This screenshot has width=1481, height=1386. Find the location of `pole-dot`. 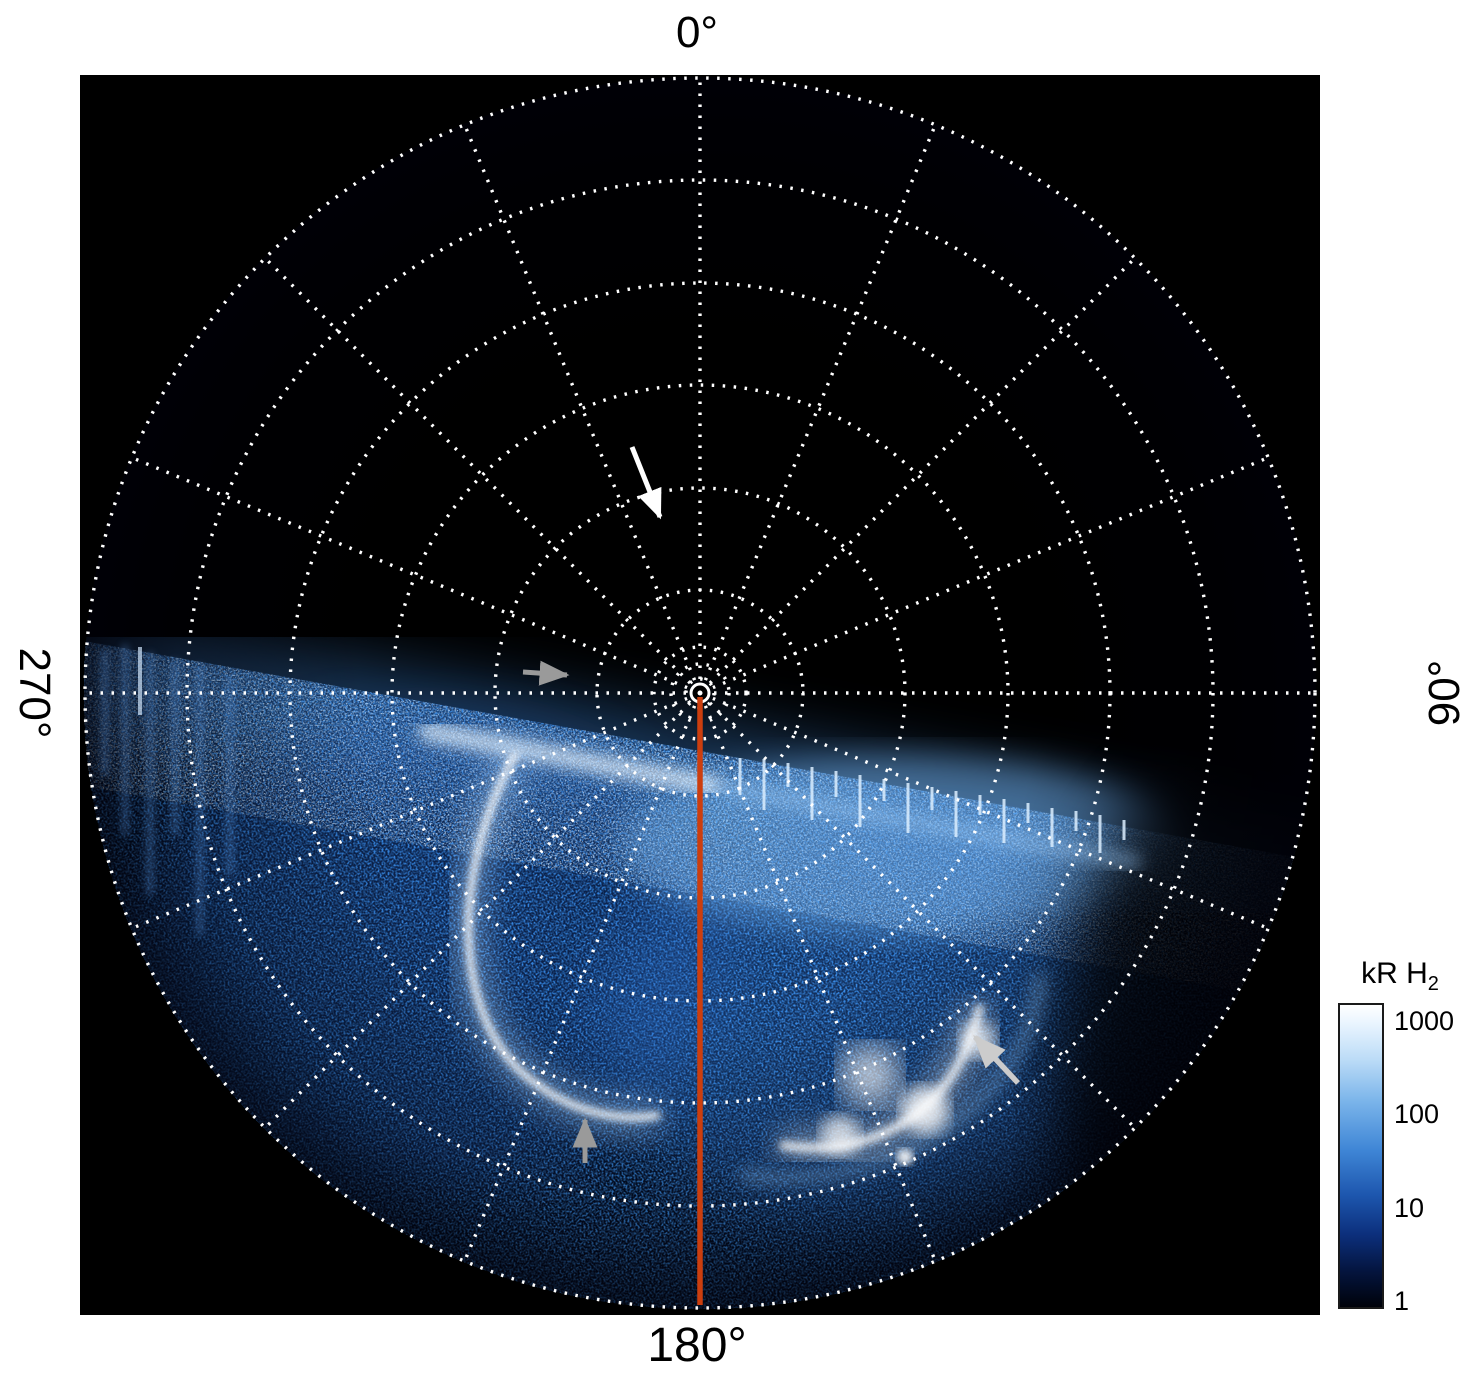

pole-dot is located at coordinates (700, 693).